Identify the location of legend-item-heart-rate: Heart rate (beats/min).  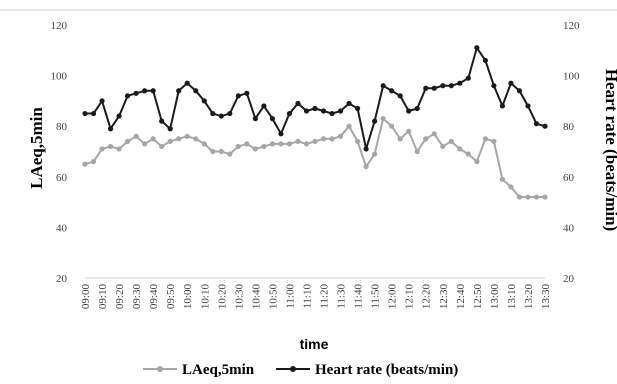
(367, 370).